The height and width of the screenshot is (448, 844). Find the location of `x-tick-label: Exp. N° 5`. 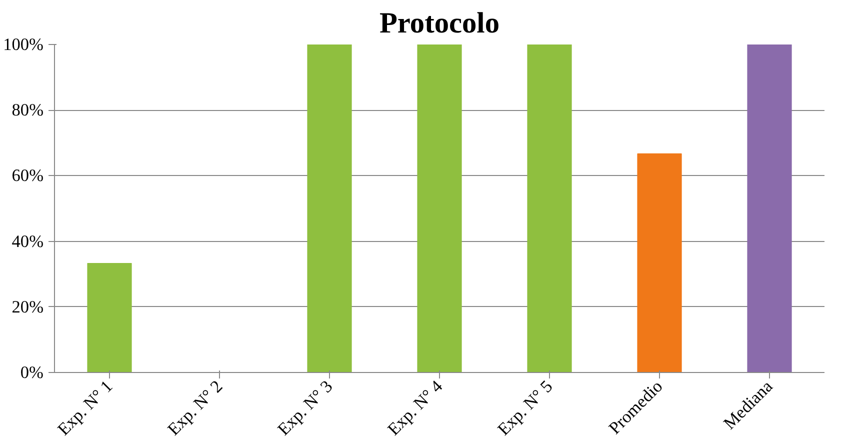

x-tick-label: Exp. N° 5 is located at coordinates (525, 408).